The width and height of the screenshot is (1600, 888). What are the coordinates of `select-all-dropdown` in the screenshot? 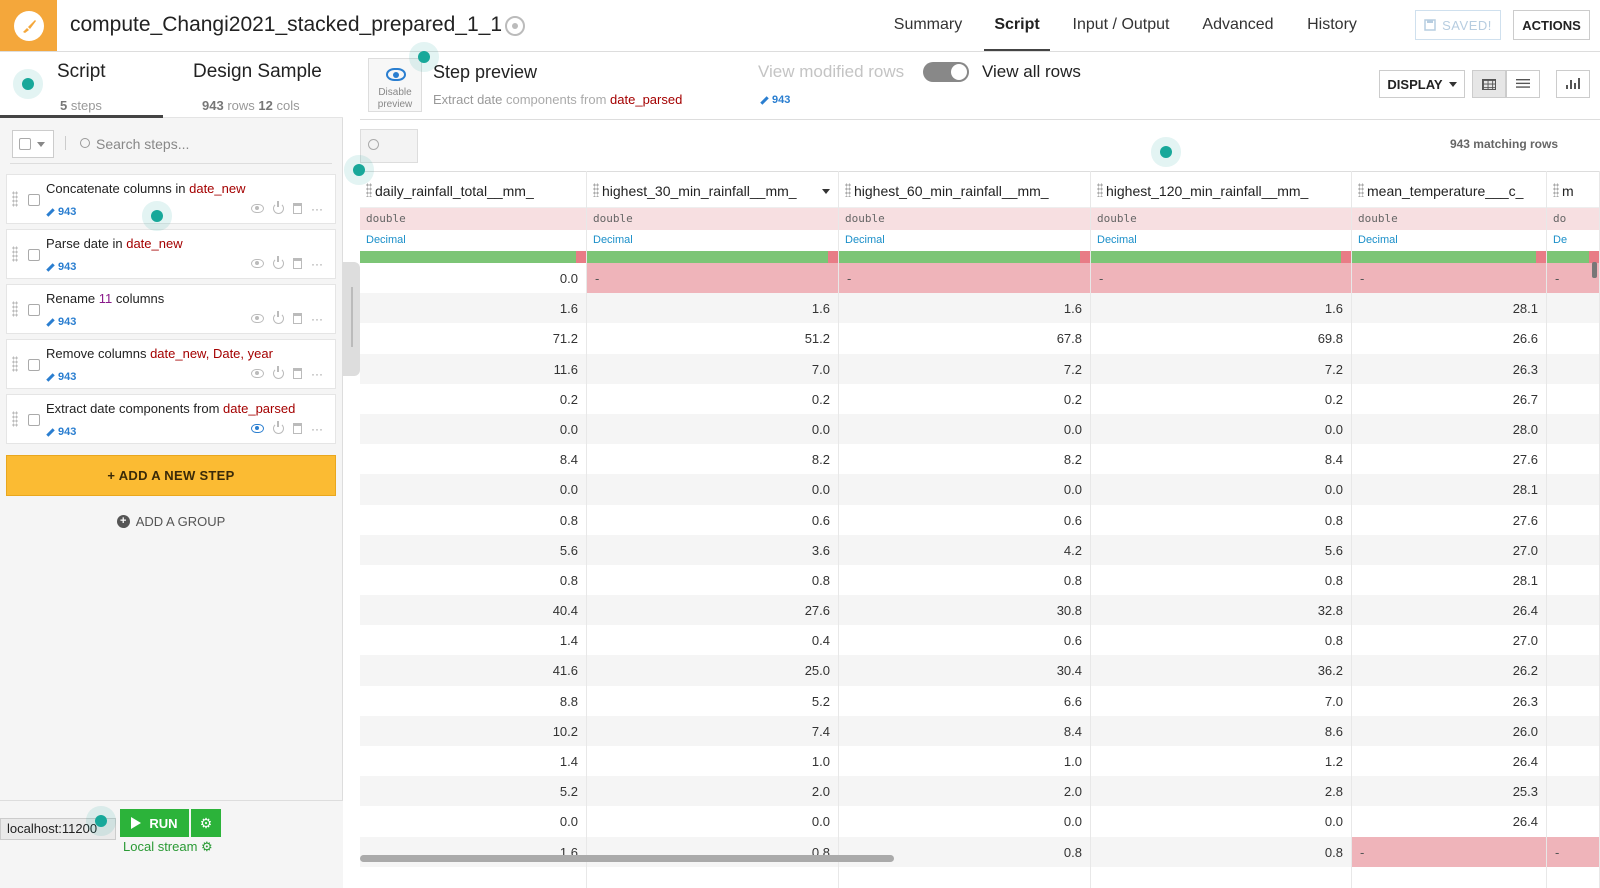 It's located at (33, 144).